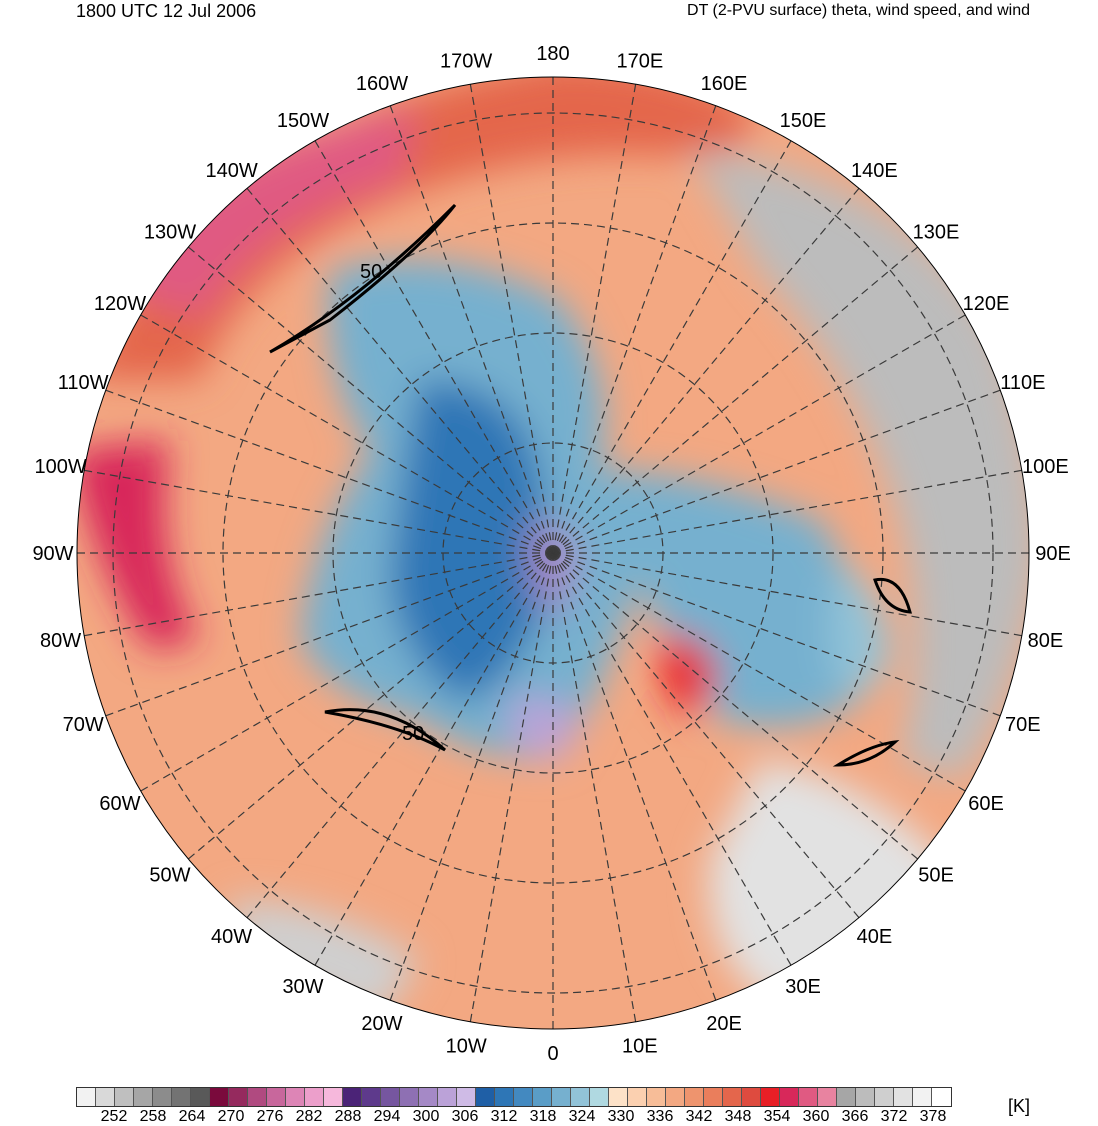 This screenshot has height=1126, width=1098. What do you see at coordinates (381, 1024) in the screenshot?
I see `longitude-label: 20W` at bounding box center [381, 1024].